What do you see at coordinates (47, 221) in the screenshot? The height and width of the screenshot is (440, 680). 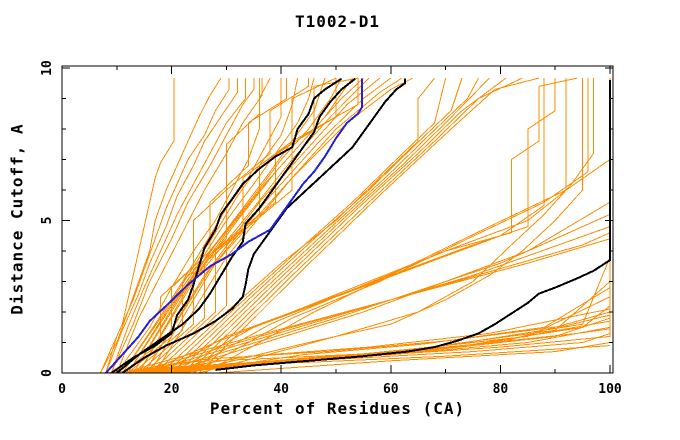 I see `y-tick-label: 5` at bounding box center [47, 221].